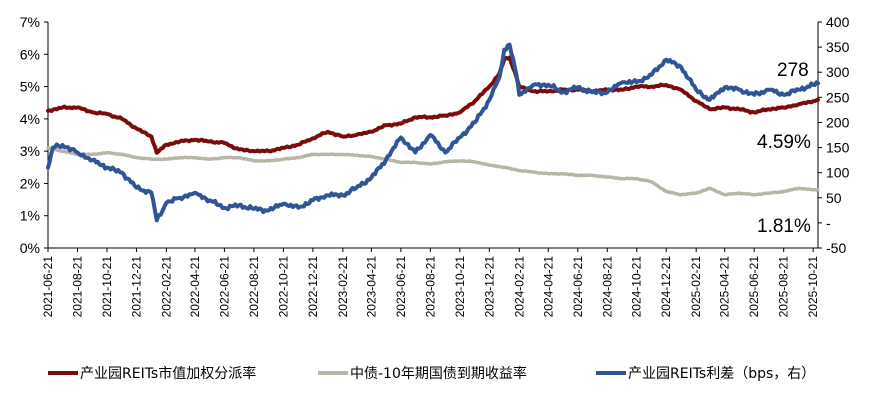  Describe the element at coordinates (166, 287) in the screenshot. I see `x-tick-label: 2022-02-21` at that location.